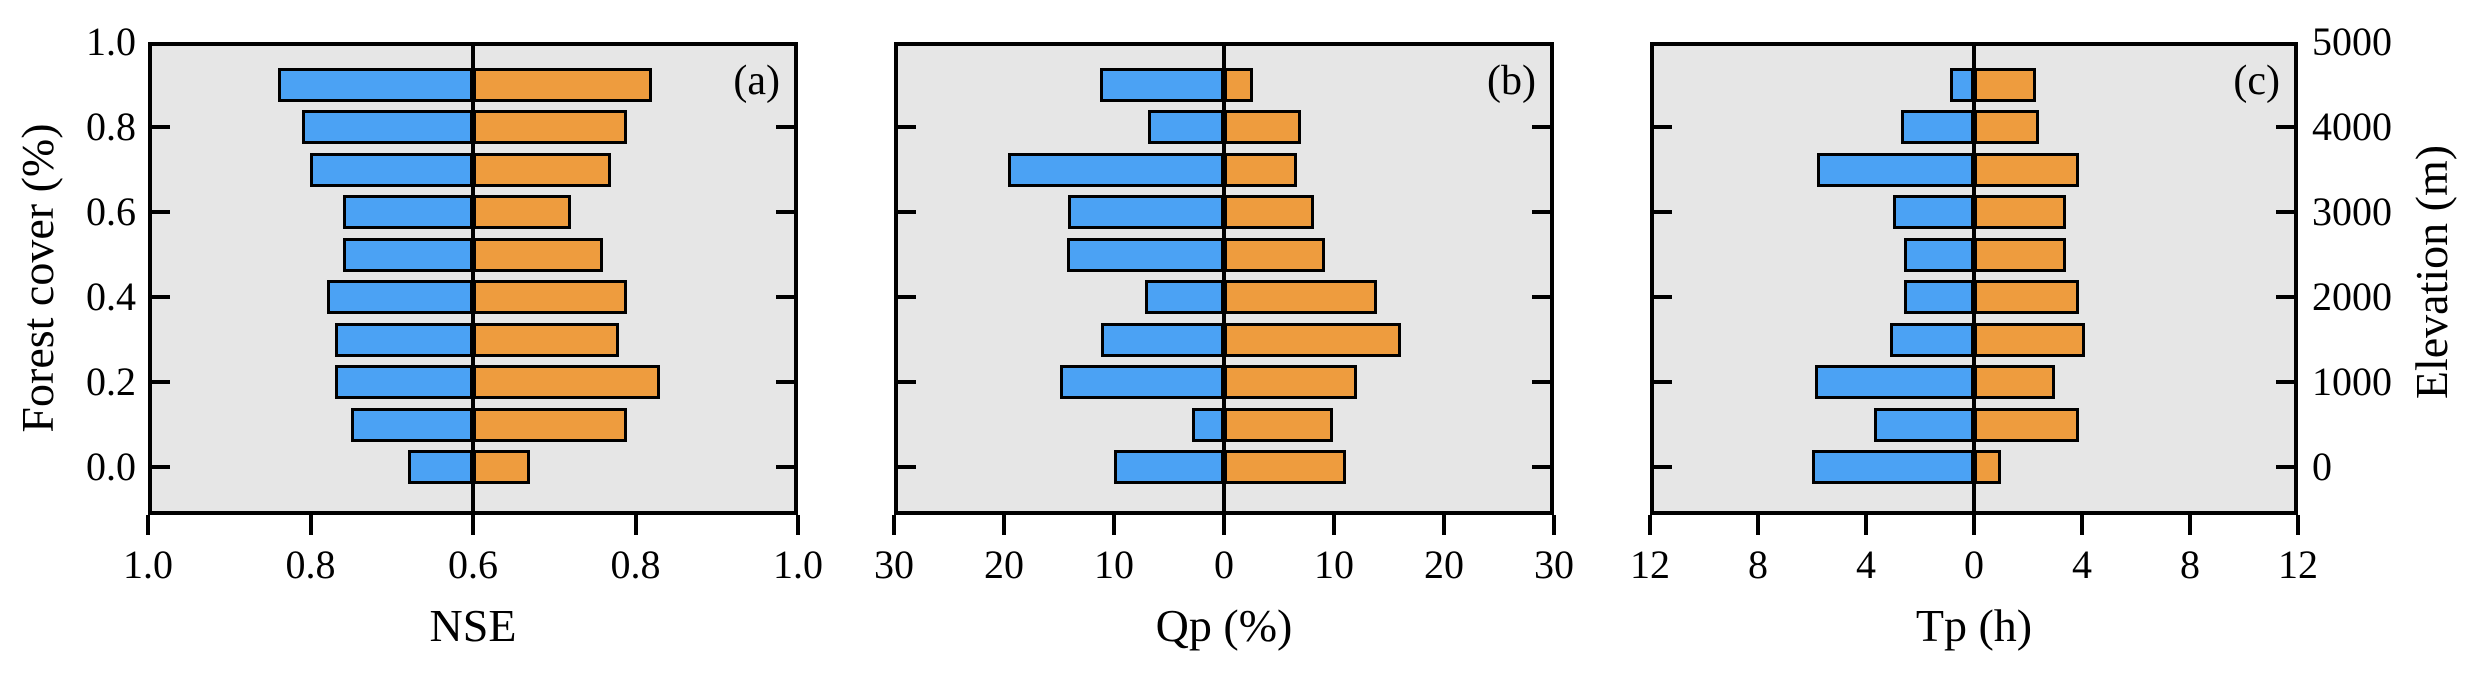 Image resolution: width=2490 pixels, height=680 pixels. Describe the element at coordinates (2298, 564) in the screenshot. I see `x-tick-label: 12` at that location.